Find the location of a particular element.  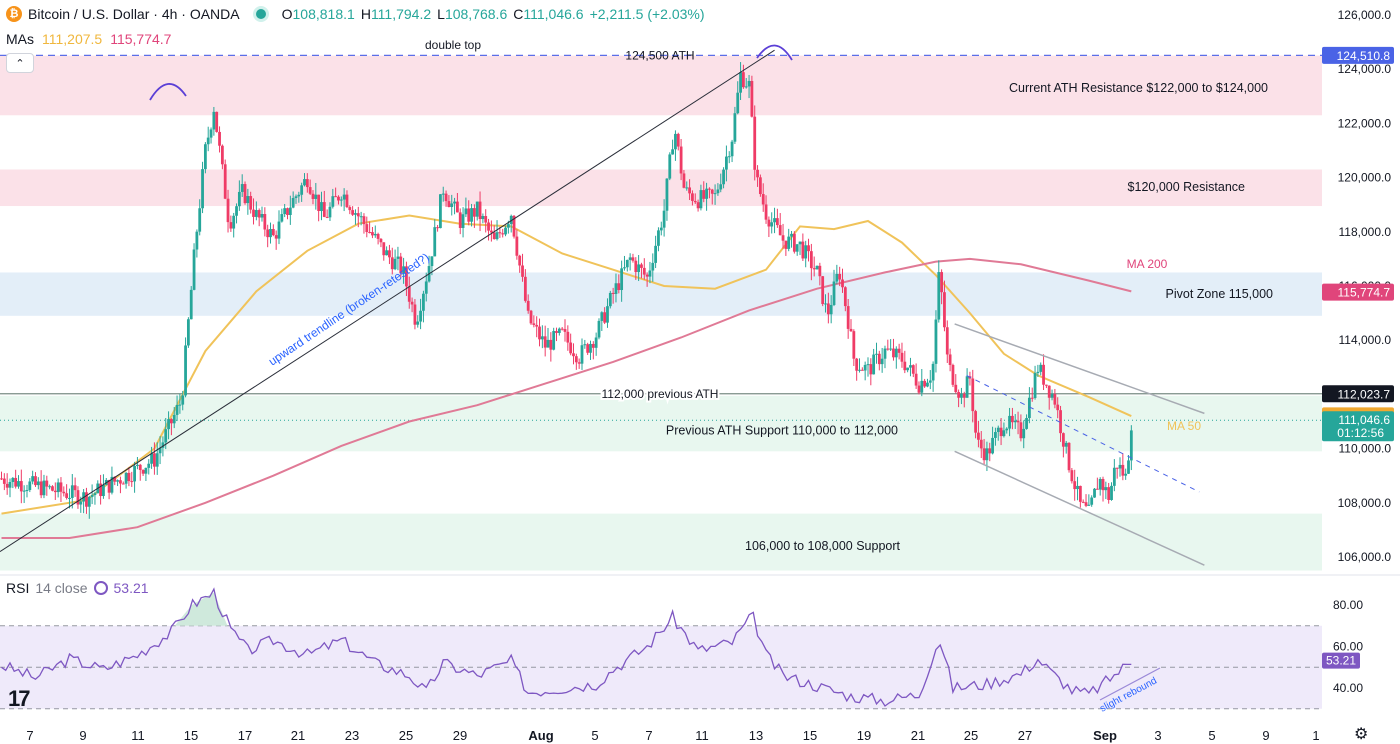

rsi-rebound-trend is located at coordinates (1130, 684).